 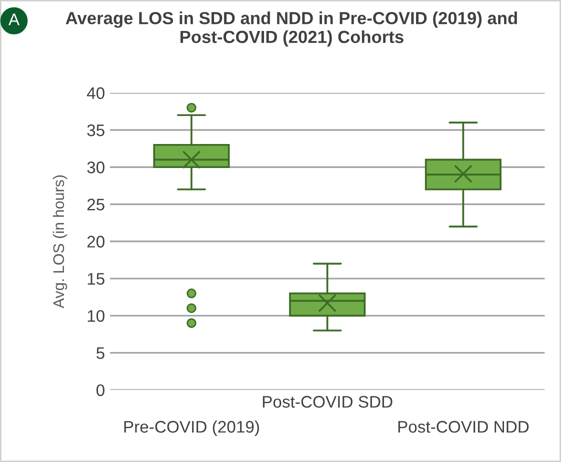 I want to click on x-tick-label: Pre-COVID (2019), so click(x=191, y=428).